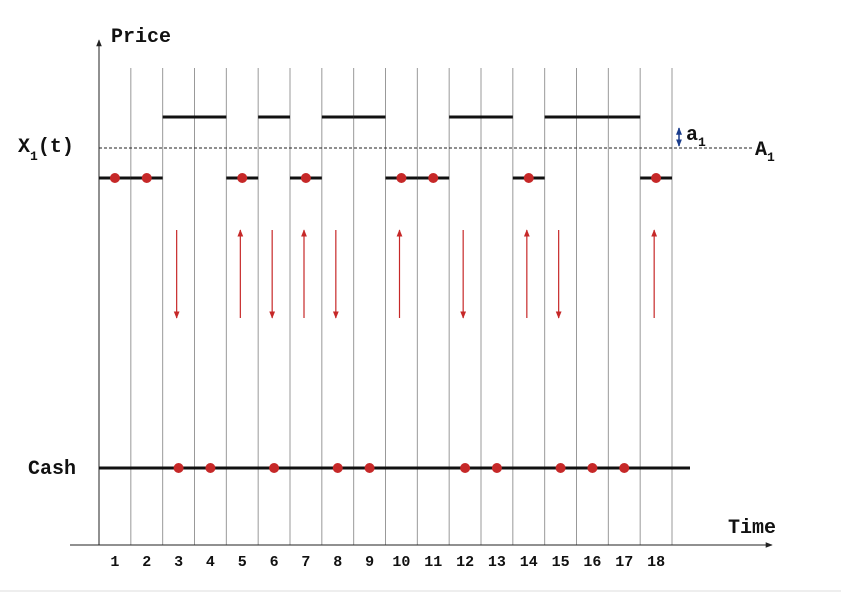 This screenshot has height=595, width=841. I want to click on period-label: 15, so click(561, 562).